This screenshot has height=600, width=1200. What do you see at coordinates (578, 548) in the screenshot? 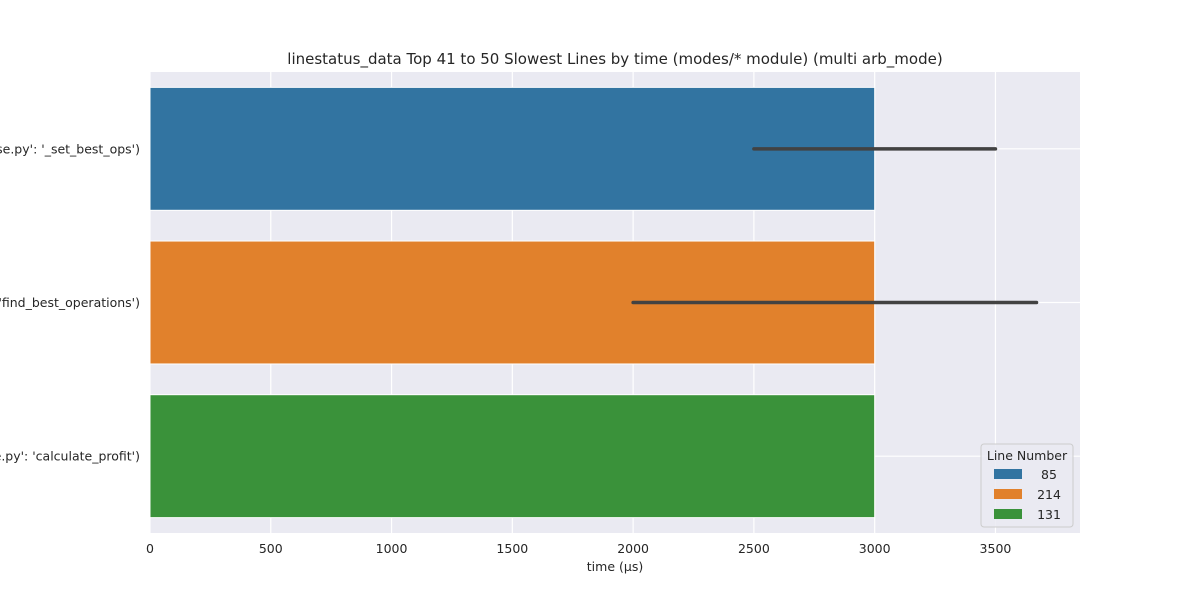
I see `x-axis-ticks: 0 500 1000 1500 2000 2500 3000 3500` at bounding box center [578, 548].